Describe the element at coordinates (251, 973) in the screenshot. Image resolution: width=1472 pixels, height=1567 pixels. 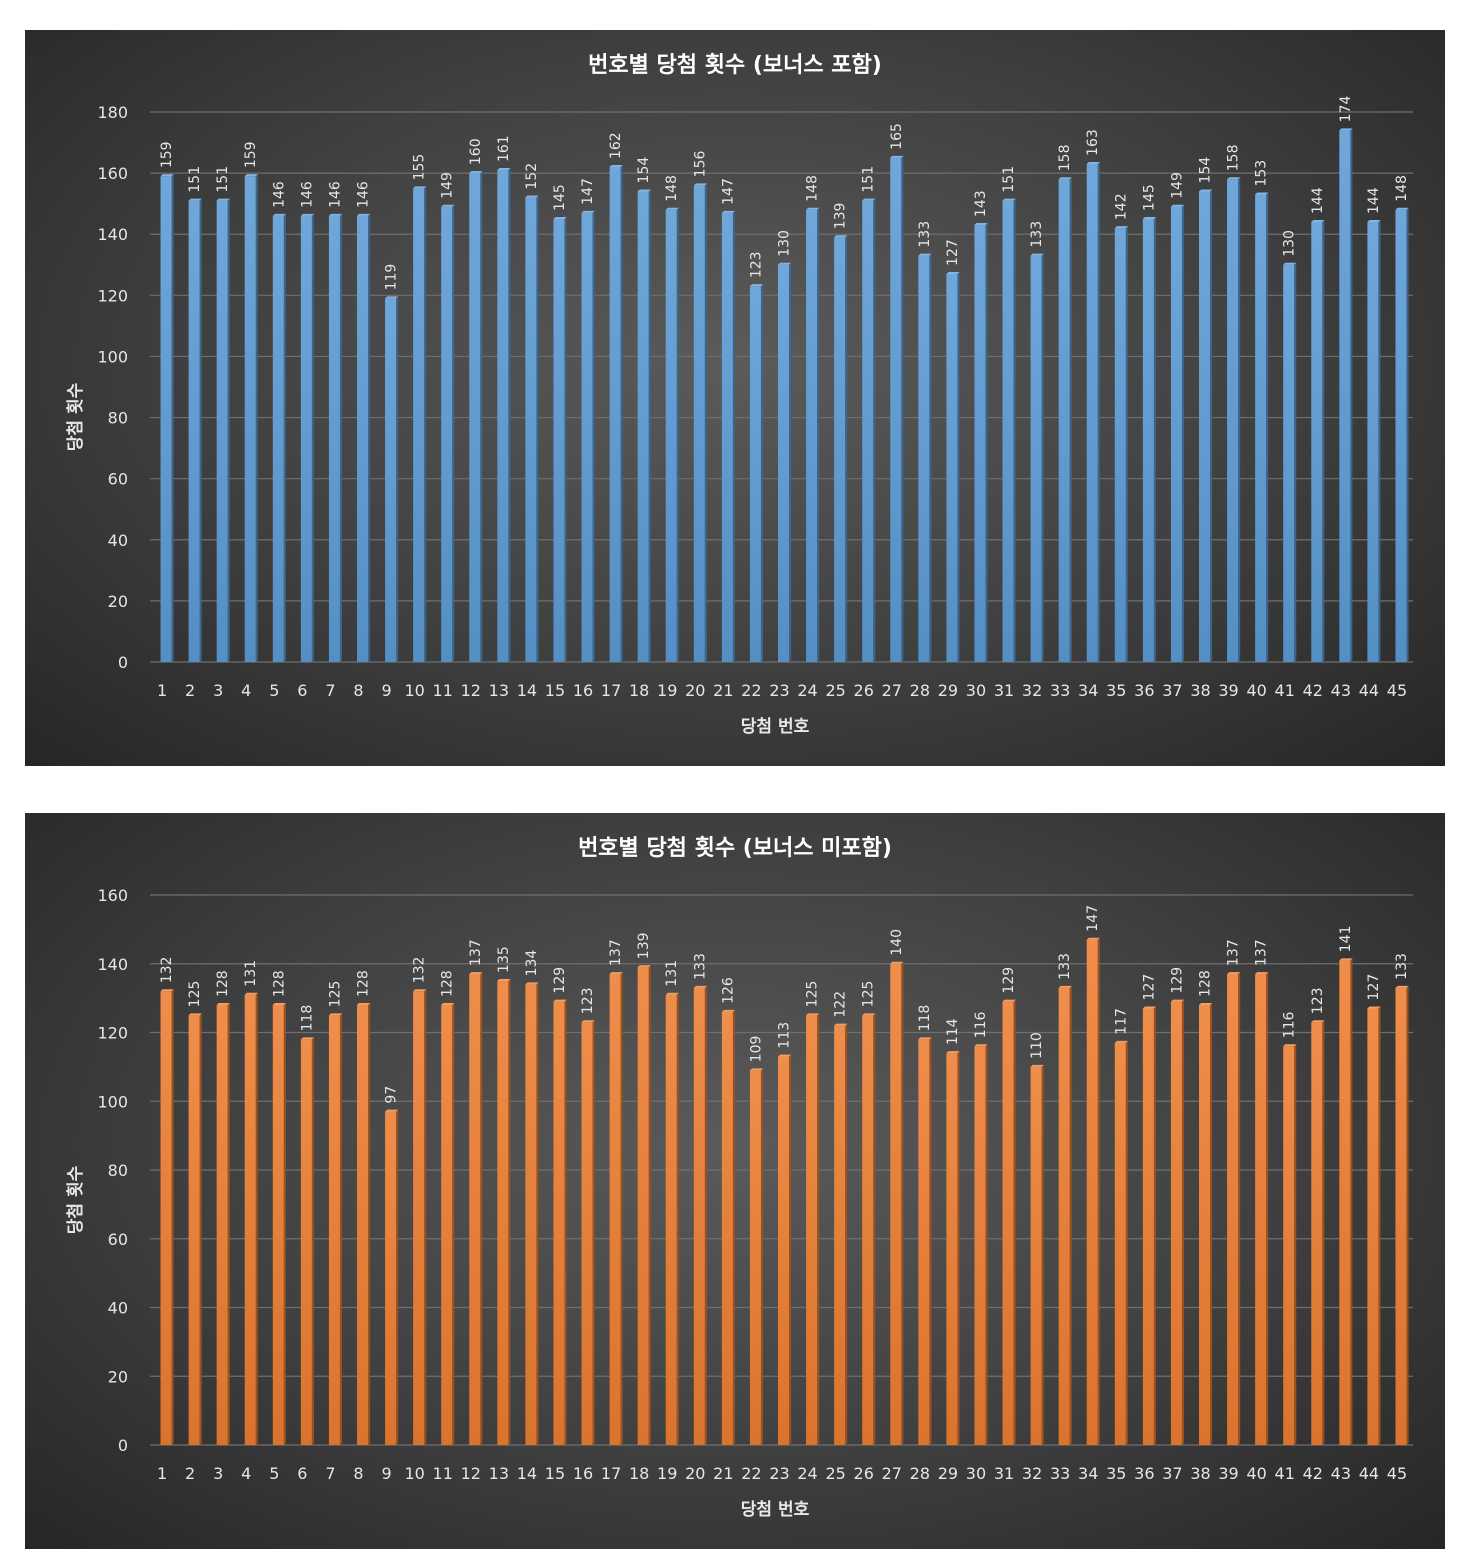
I see `data-label: 131` at that location.